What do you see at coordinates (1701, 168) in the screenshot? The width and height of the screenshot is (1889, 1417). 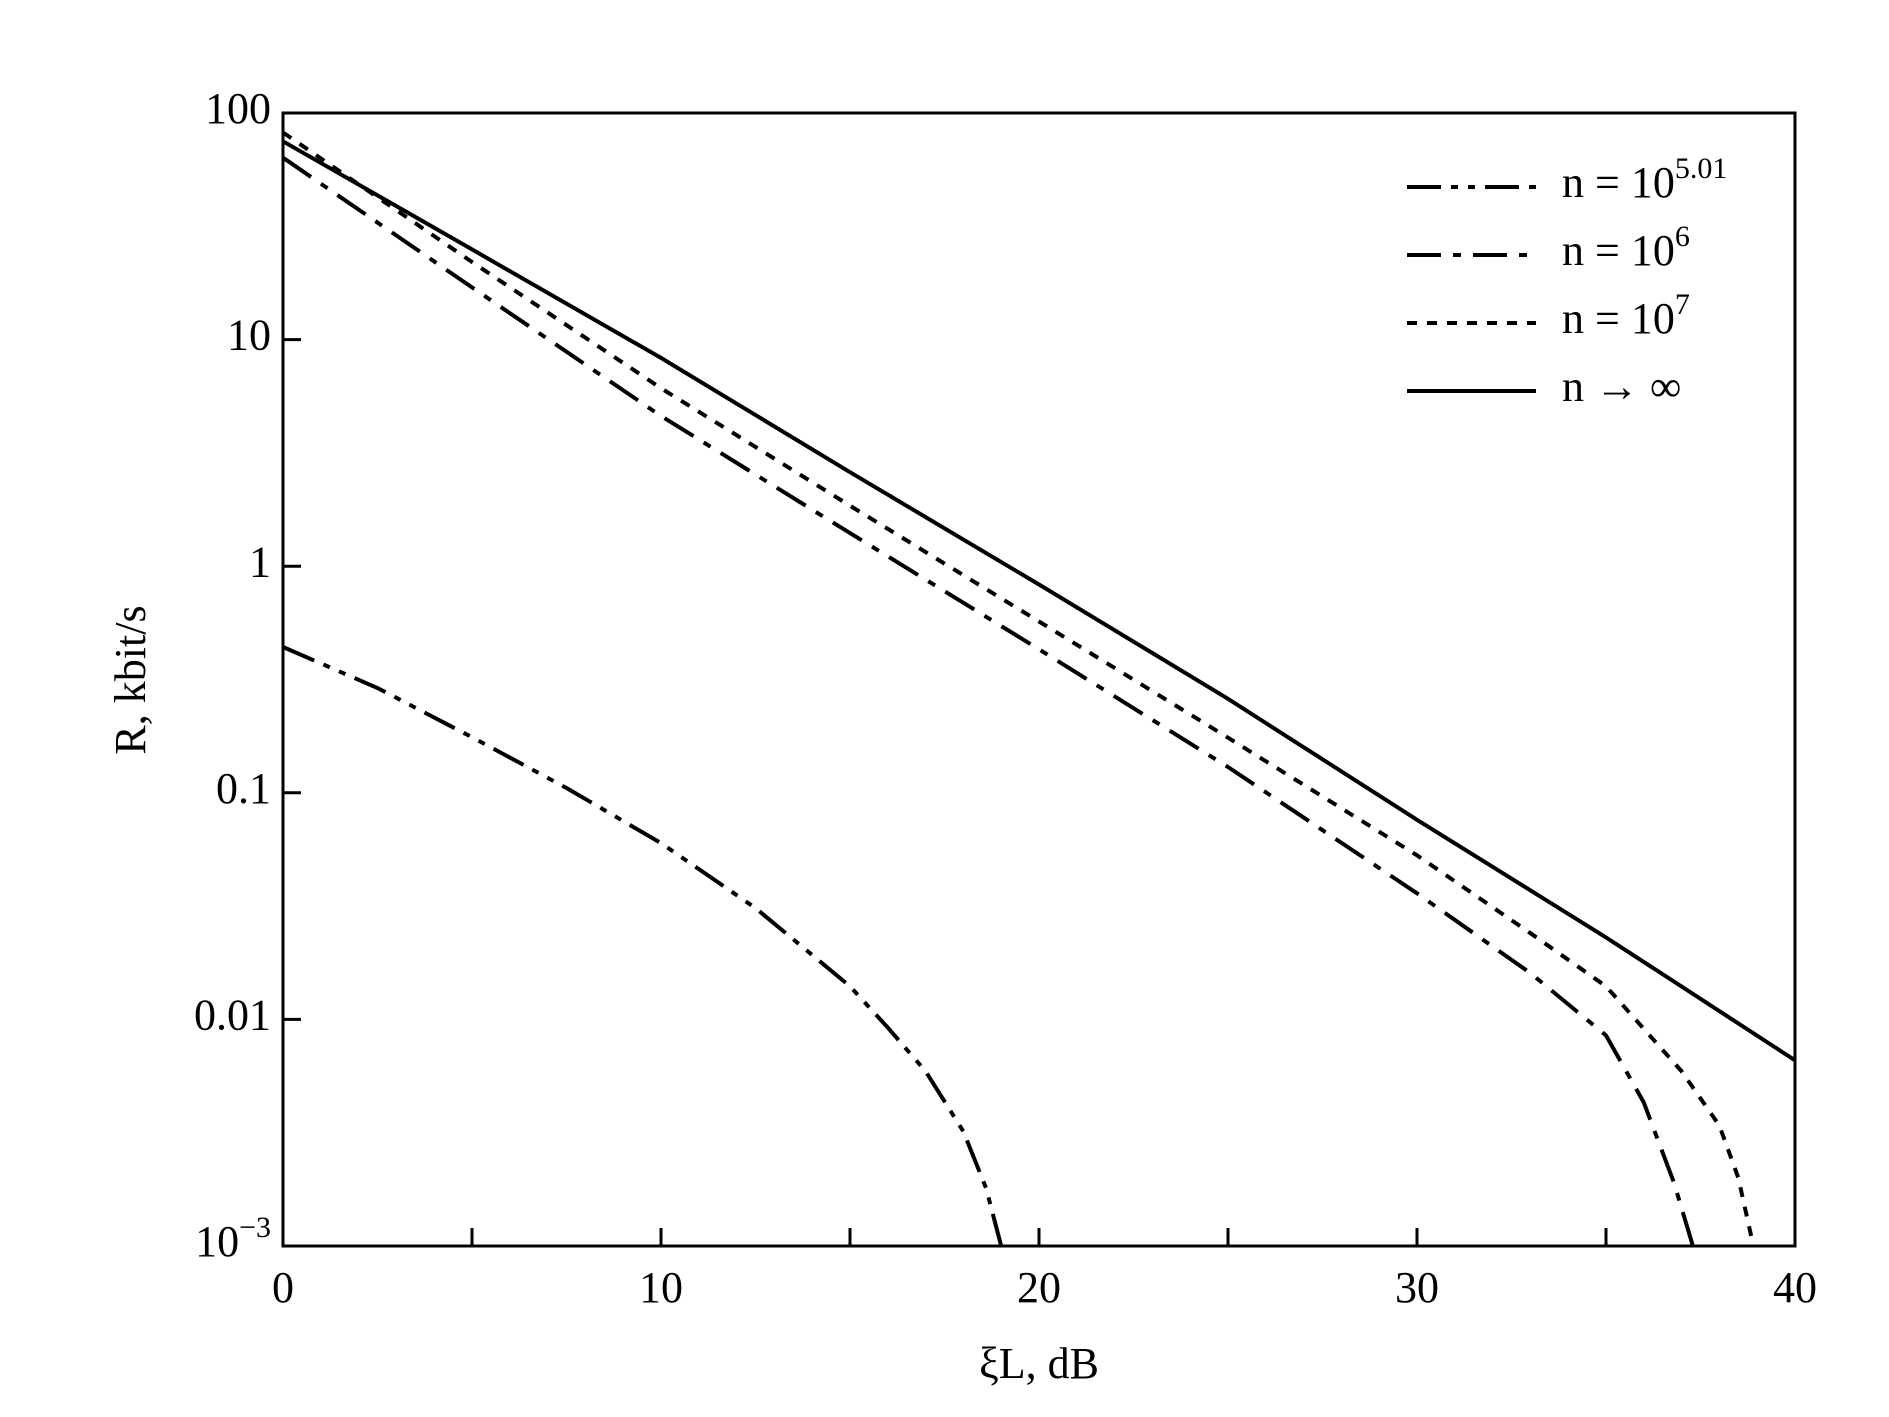 I see `legend-label-exp: 5.01` at bounding box center [1701, 168].